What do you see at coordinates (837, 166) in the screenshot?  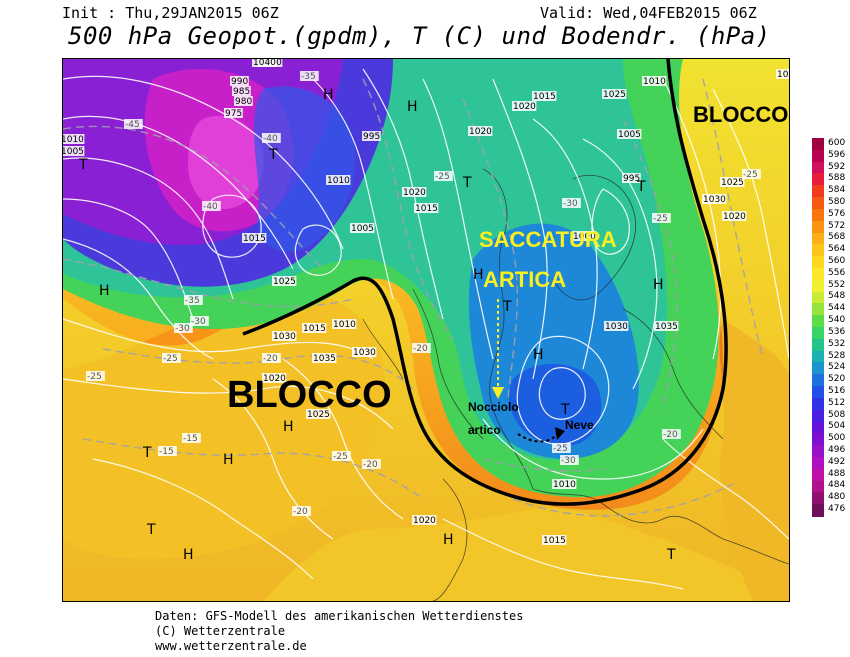 I see `legend-tick-label: 592` at bounding box center [837, 166].